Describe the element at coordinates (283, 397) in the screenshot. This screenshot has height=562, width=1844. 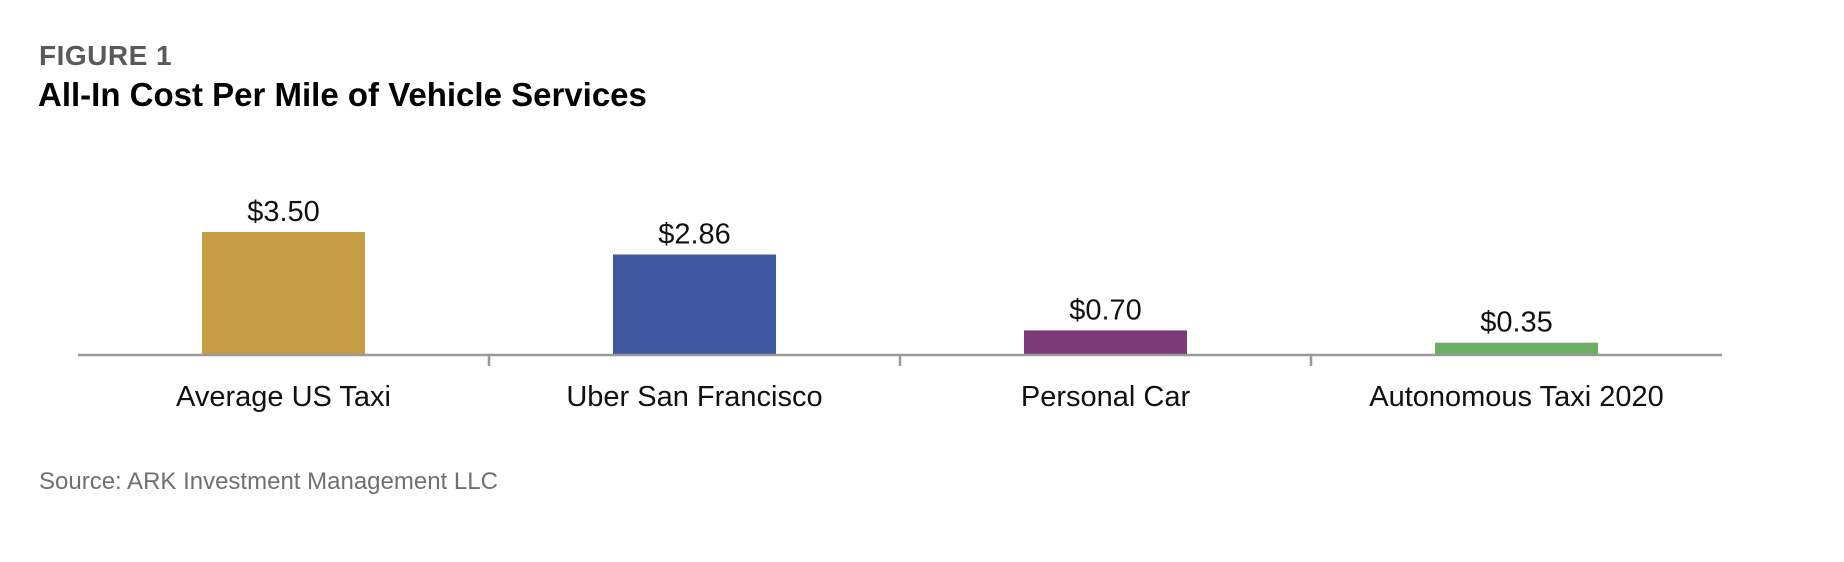
I see `category-label: Average US Taxi` at that location.